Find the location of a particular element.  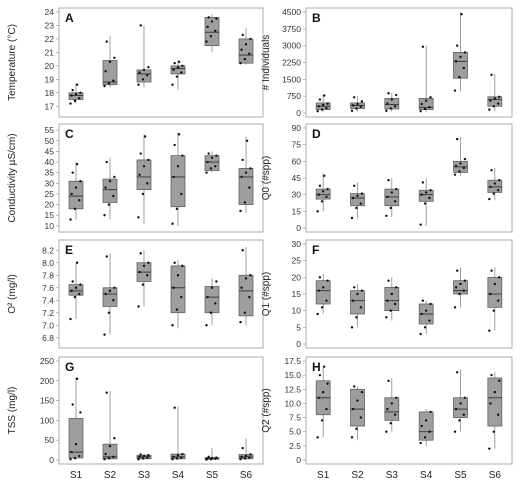

y-tick-label: 21 is located at coordinates (50, 52).